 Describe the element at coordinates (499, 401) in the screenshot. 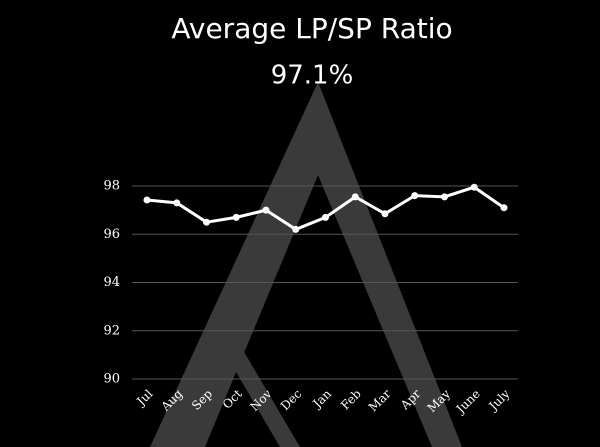

I see `x-tick-label: July` at that location.